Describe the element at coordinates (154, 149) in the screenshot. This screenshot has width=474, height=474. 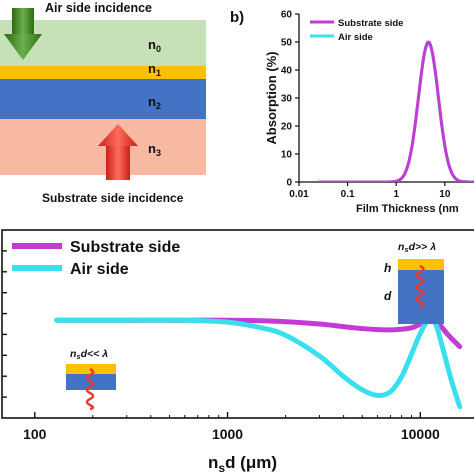
I see `layer-label-n3: n3` at that location.